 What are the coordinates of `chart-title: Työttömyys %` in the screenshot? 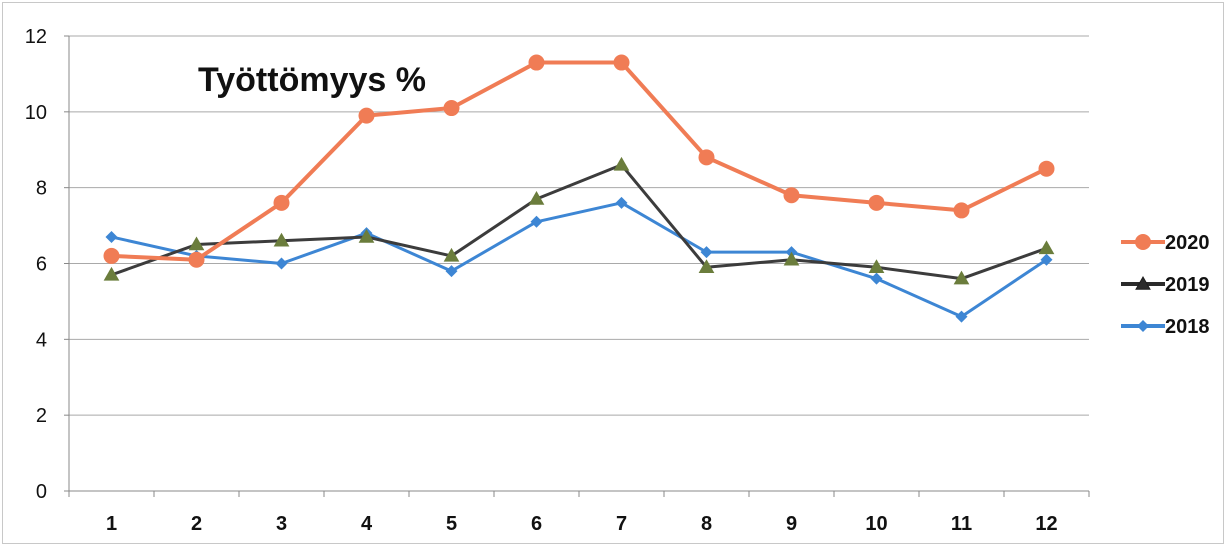 It's located at (312, 80).